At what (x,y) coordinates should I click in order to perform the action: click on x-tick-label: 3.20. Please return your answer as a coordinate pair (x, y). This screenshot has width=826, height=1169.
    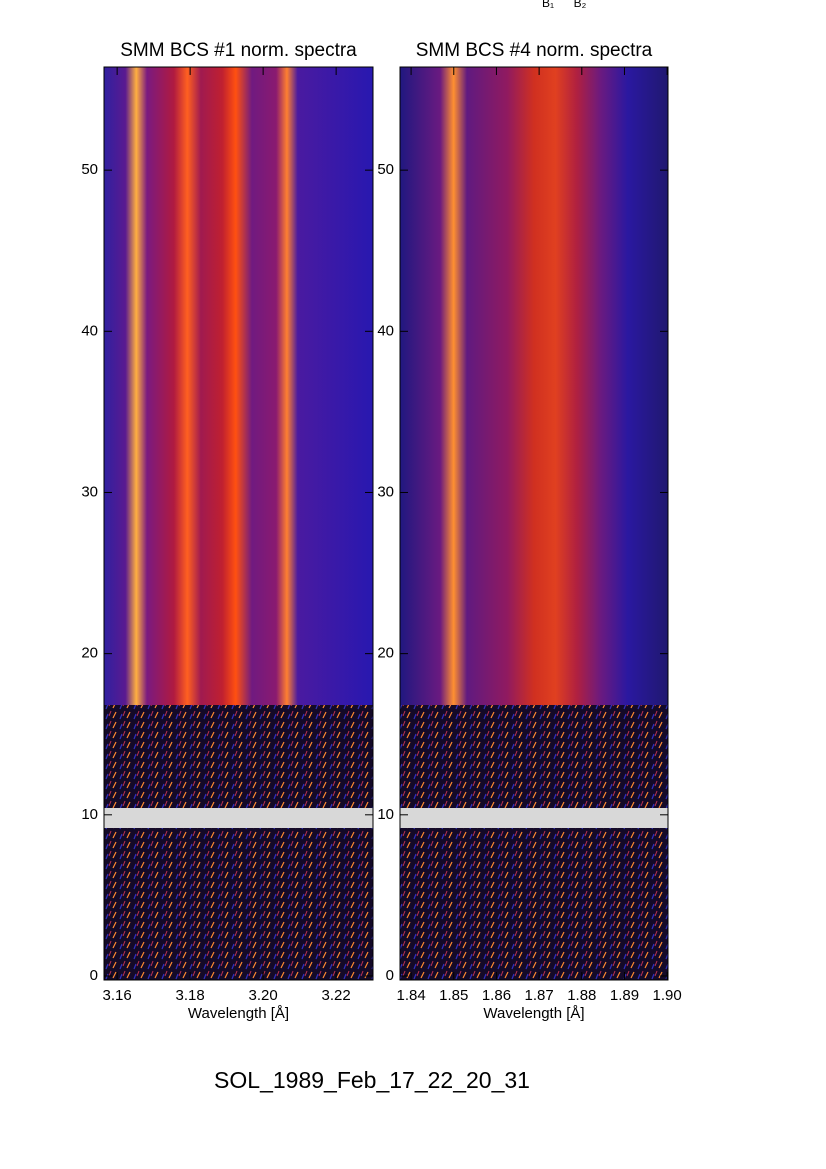
    Looking at the image, I should click on (263, 995).